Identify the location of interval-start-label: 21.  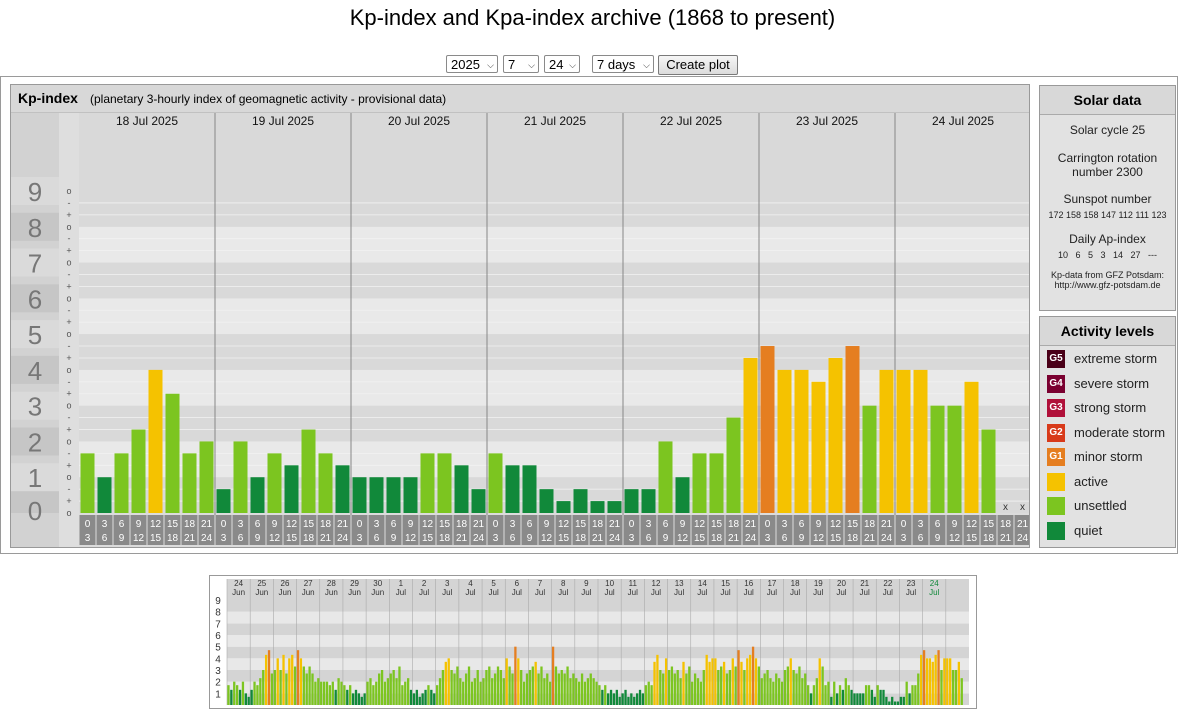
(343, 524).